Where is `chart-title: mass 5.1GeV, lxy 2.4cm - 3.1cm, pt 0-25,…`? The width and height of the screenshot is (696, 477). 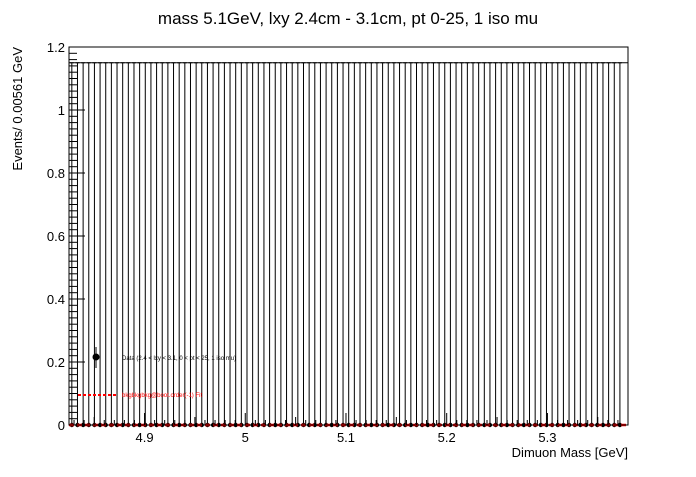 chart-title: mass 5.1GeV, lxy 2.4cm - 3.1cm, pt 0-25,… is located at coordinates (348, 18).